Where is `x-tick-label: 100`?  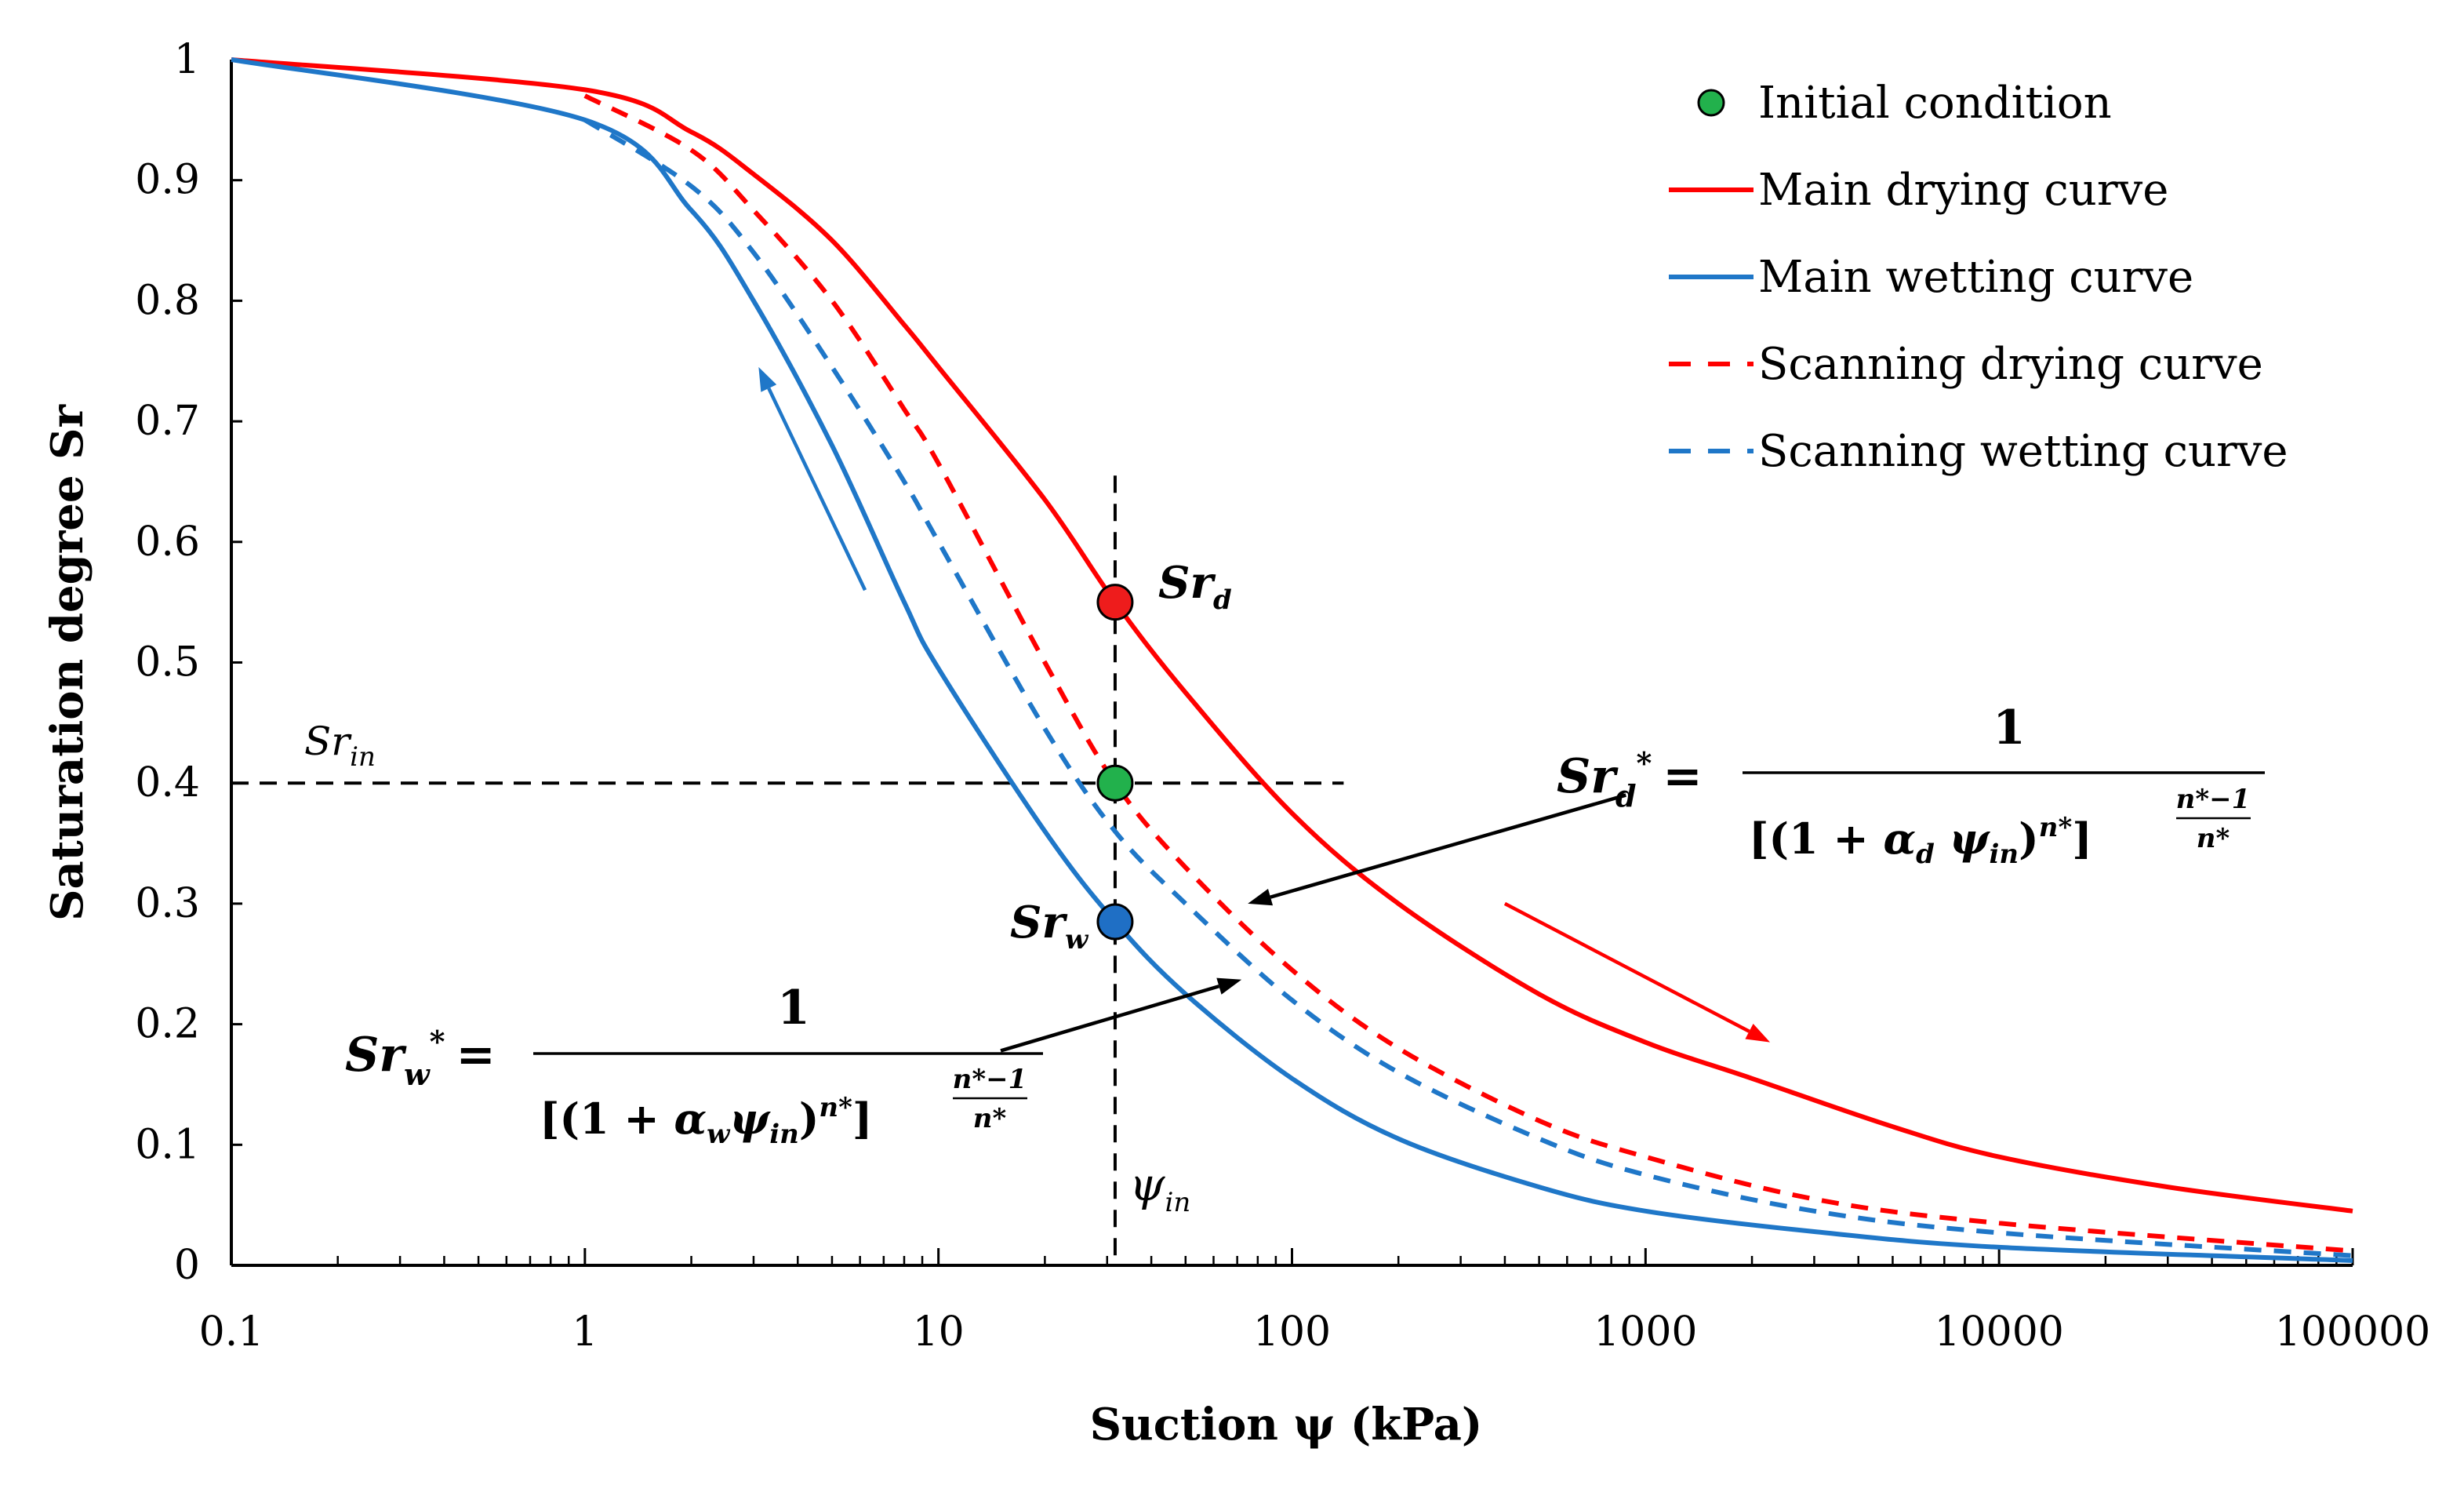
x-tick-label: 100 is located at coordinates (1292, 1332).